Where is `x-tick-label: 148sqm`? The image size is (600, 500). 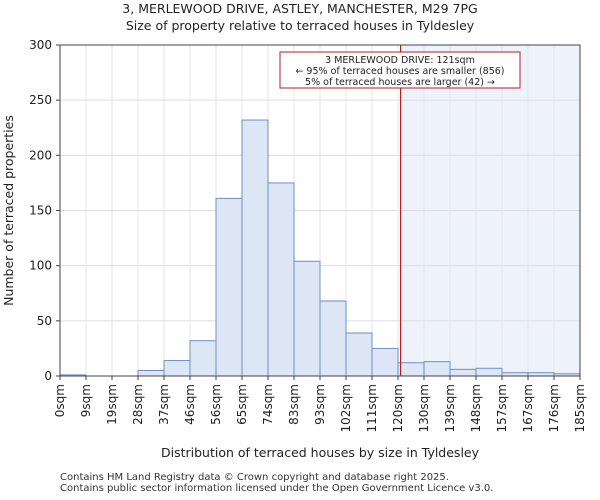
x-tick-label: 148sqm is located at coordinates (476, 408).